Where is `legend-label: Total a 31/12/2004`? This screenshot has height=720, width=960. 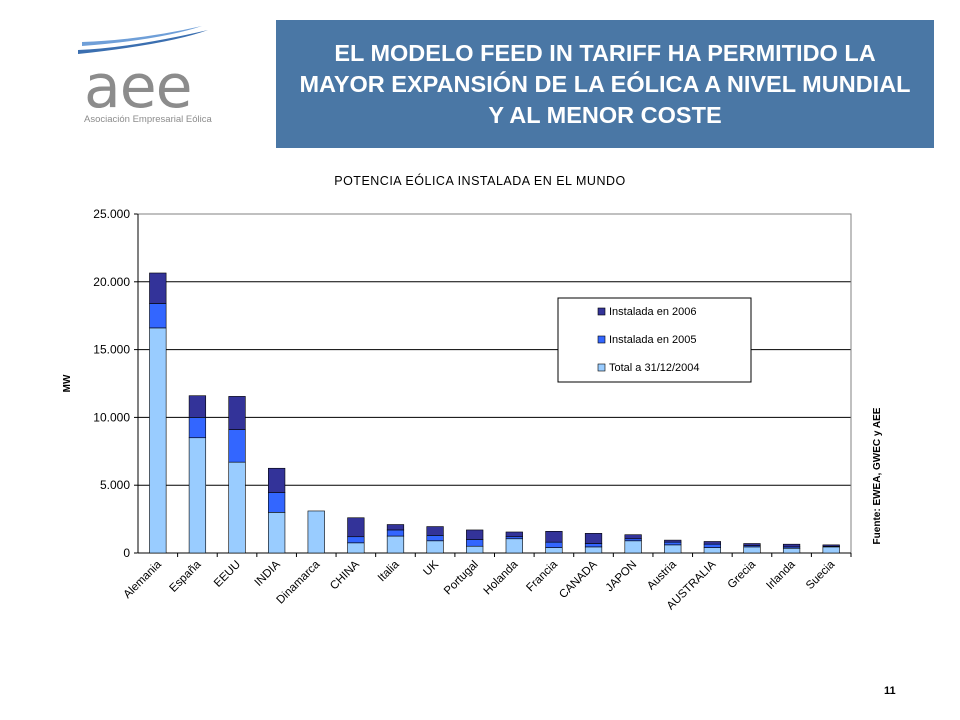
legend-label: Total a 31/12/2004 is located at coordinates (654, 368).